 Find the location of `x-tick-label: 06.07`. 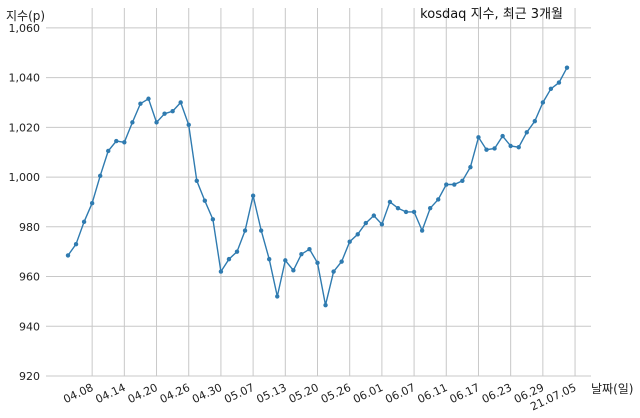

x-tick-label: 06.07 is located at coordinates (400, 393).